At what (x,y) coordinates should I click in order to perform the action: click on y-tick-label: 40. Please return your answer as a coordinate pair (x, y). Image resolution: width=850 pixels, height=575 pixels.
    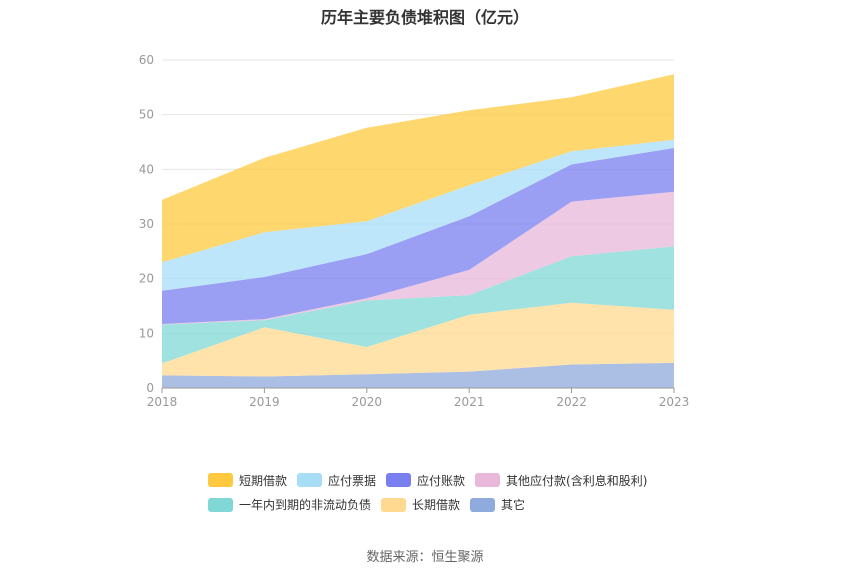
    Looking at the image, I should click on (146, 169).